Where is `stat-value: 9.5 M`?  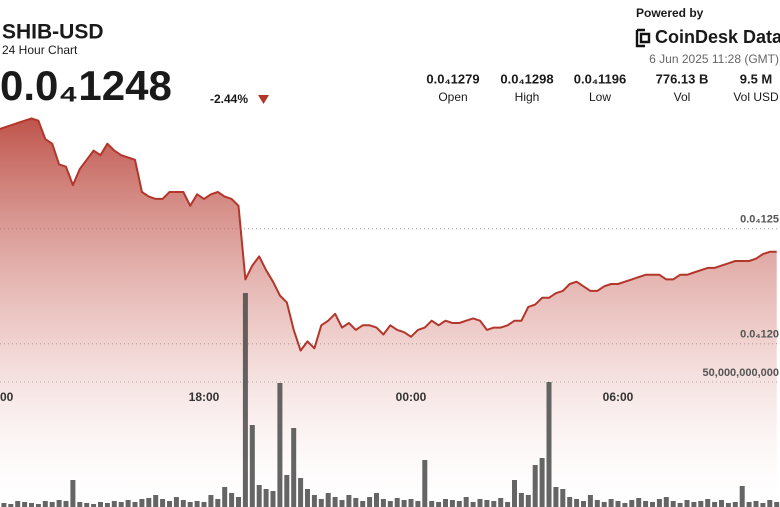
stat-value: 9.5 M is located at coordinates (756, 78).